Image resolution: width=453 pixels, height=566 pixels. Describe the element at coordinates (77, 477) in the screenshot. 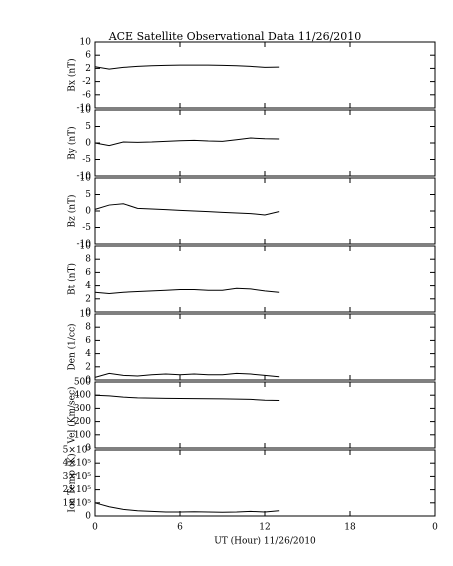

I see `y-tick-label: 3×10⁵` at that location.